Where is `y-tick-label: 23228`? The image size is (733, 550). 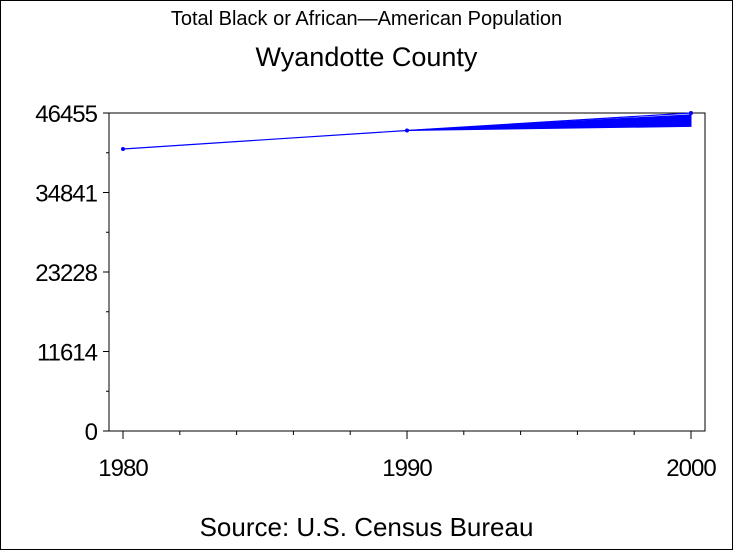 y-tick-label: 23228 is located at coordinates (66, 273).